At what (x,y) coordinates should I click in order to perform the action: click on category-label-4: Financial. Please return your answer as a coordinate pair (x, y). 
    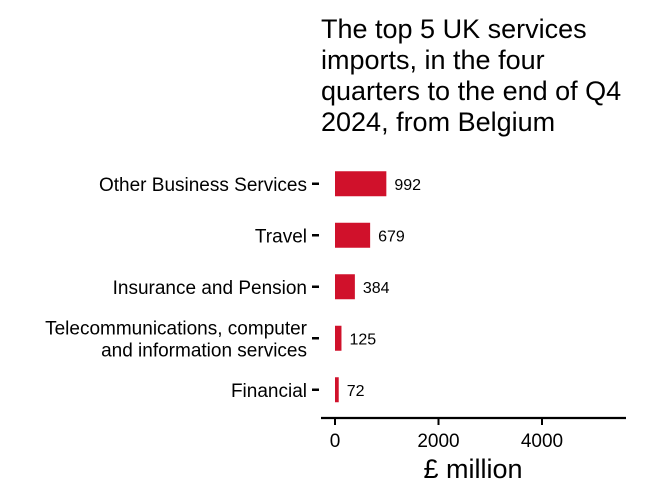
    Looking at the image, I should click on (269, 391).